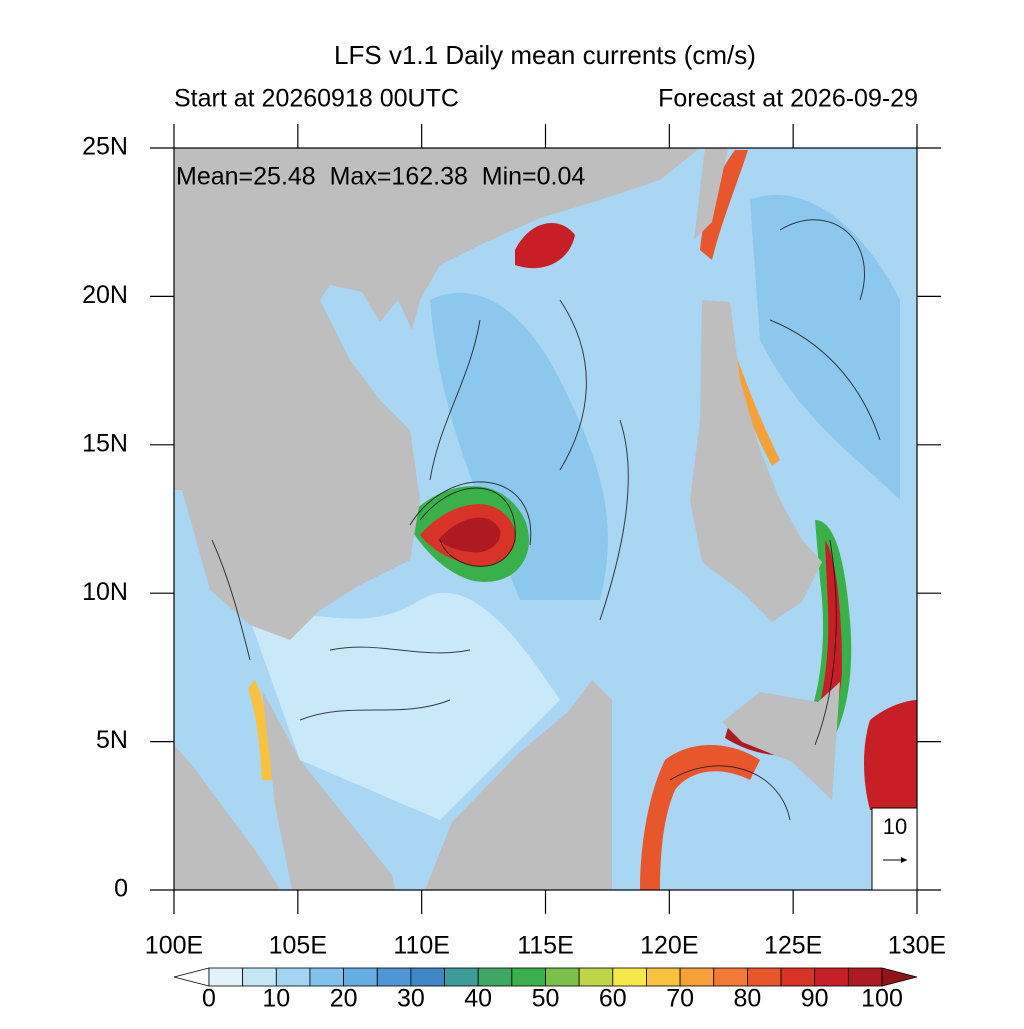 Image resolution: width=1024 pixels, height=1029 pixels. I want to click on y-tick-label: 5N, so click(112, 740).